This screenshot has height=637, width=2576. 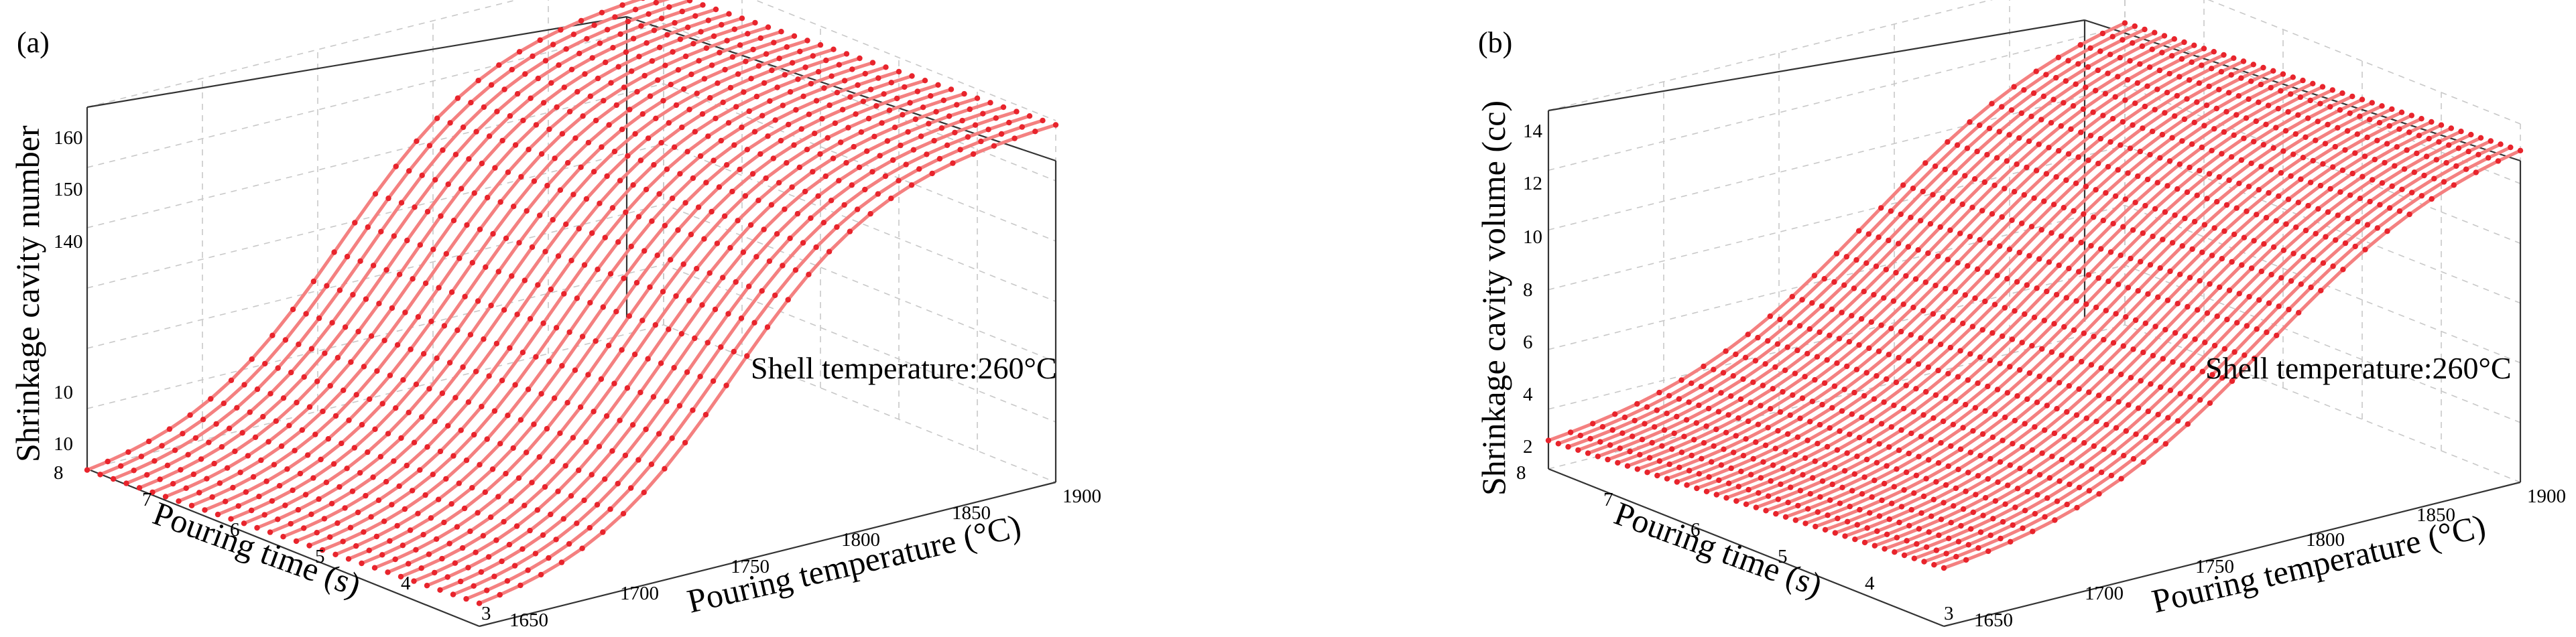 What do you see at coordinates (2270, 558) in the screenshot?
I see `panel-b-x-ticks: 1650 1700 1750 1800 1850 1900` at bounding box center [2270, 558].